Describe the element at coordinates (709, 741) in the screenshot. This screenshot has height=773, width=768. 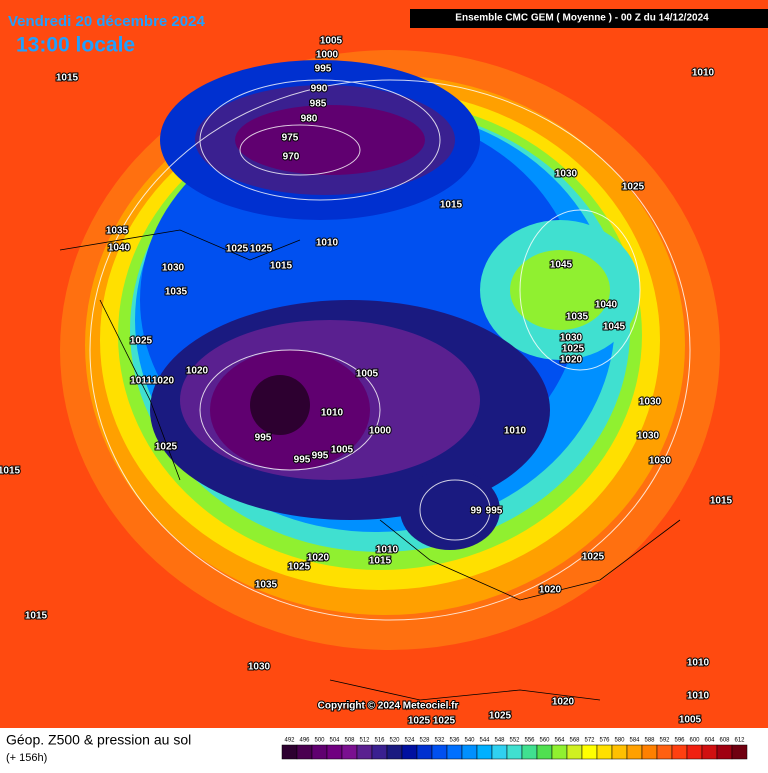
I see `scale-label: 604` at that location.